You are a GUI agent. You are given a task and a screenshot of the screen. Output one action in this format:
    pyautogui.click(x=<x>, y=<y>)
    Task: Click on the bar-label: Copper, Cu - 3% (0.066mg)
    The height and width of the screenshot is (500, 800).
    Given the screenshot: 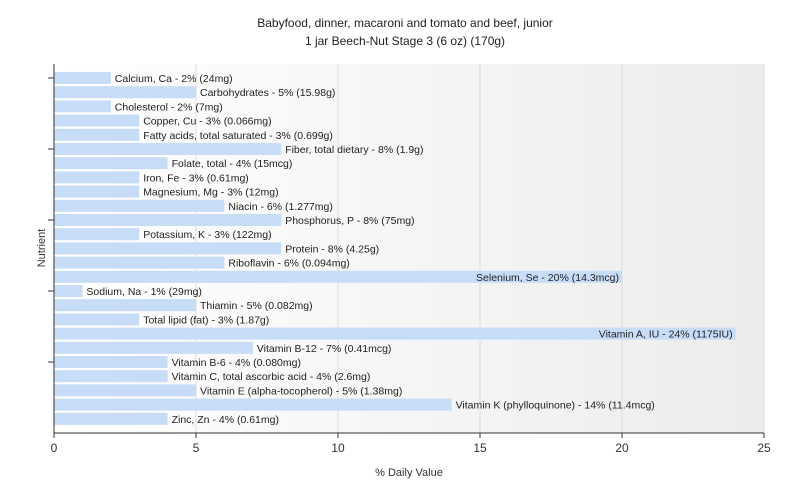 What is the action you would take?
    pyautogui.click(x=207, y=122)
    